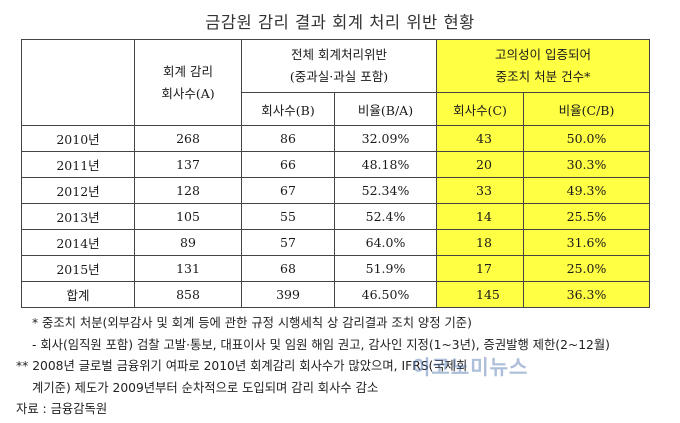 The image size is (680, 423). What do you see at coordinates (480, 242) in the screenshot?
I see `row-c: 18` at bounding box center [480, 242].